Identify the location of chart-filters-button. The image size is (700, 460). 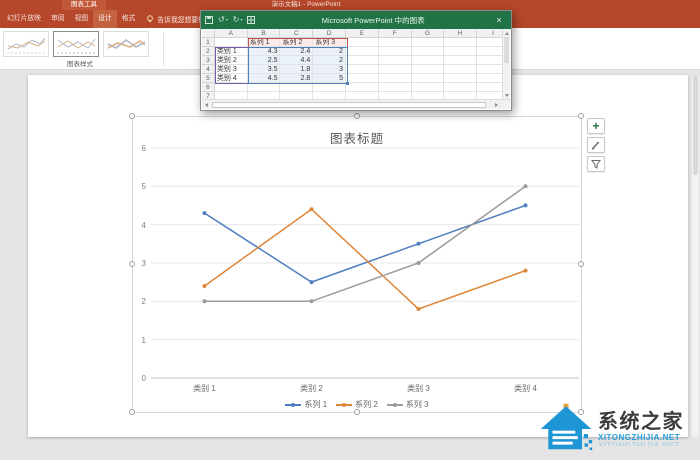
(596, 164).